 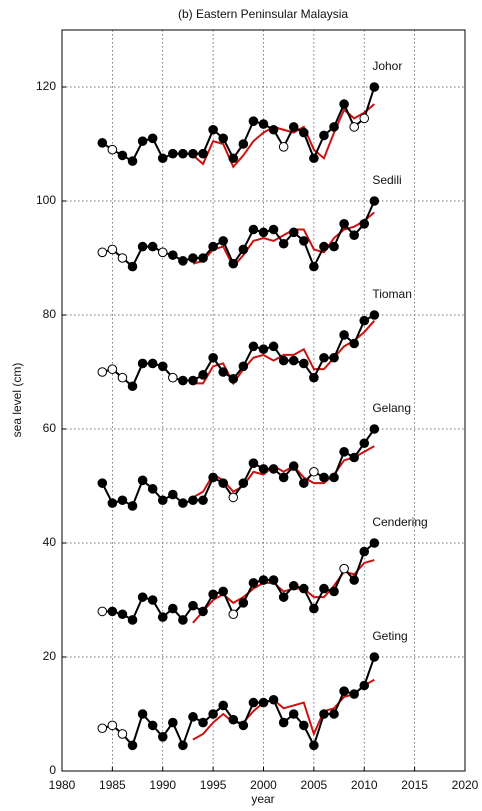 What do you see at coordinates (391, 408) in the screenshot?
I see `station-label: Gelang` at bounding box center [391, 408].